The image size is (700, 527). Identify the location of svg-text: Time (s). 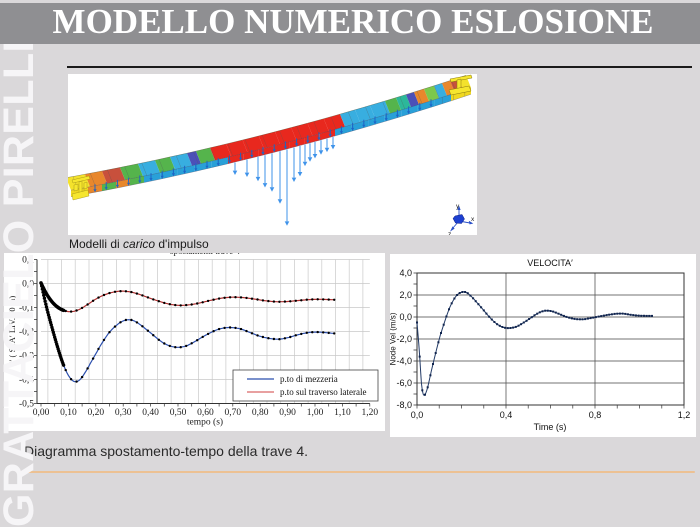
(550, 427).